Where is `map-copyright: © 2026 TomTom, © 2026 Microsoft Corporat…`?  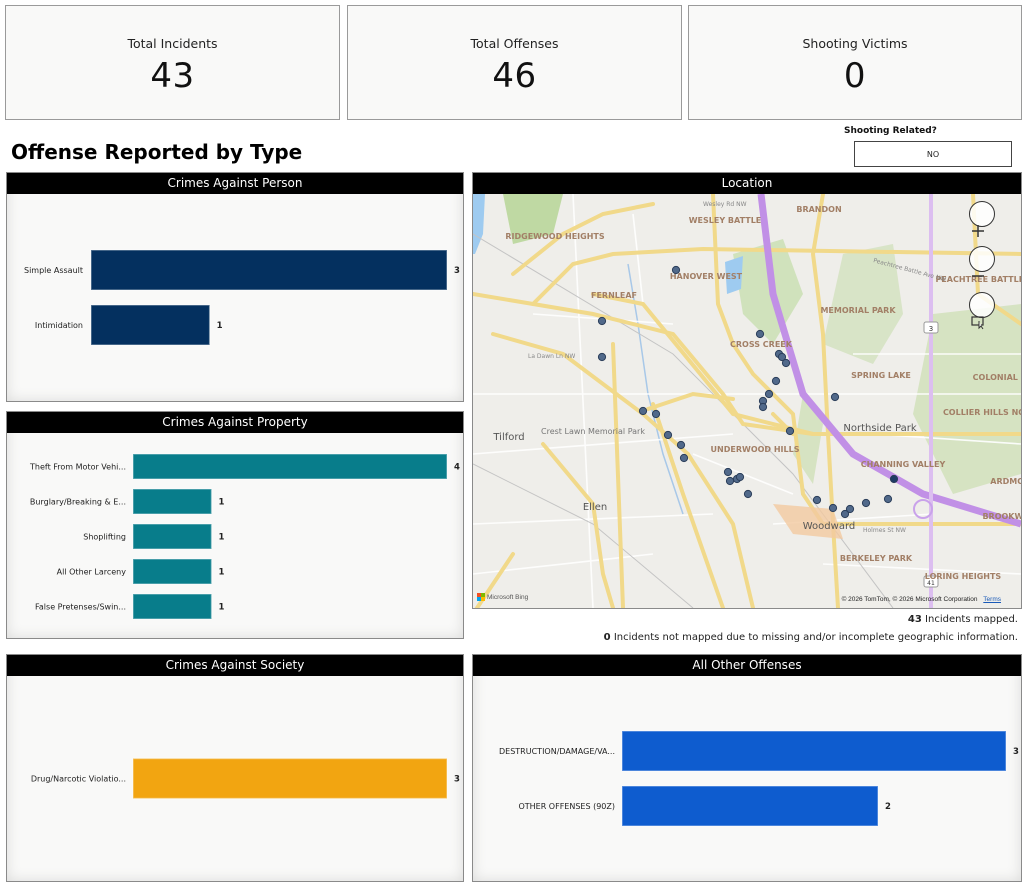 map-copyright: © 2026 TomTom, © 2026 Microsoft Corporat… is located at coordinates (909, 599).